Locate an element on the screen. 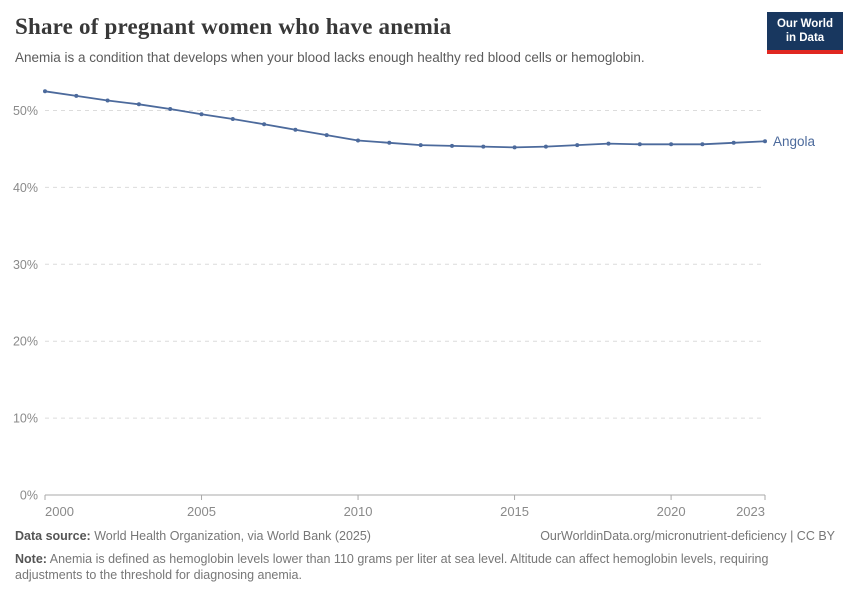 Image resolution: width=850 pixels, height=600 pixels. x-tick-label: 2000 is located at coordinates (59, 511).